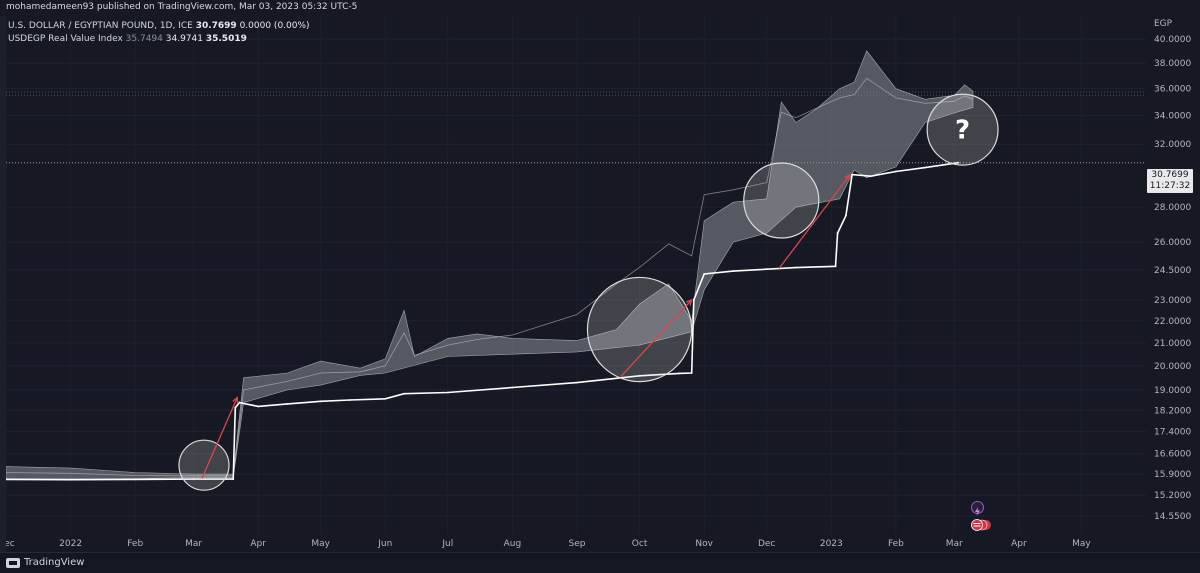 The height and width of the screenshot is (573, 1200). I want to click on x-tick-label: 2022, so click(70, 544).